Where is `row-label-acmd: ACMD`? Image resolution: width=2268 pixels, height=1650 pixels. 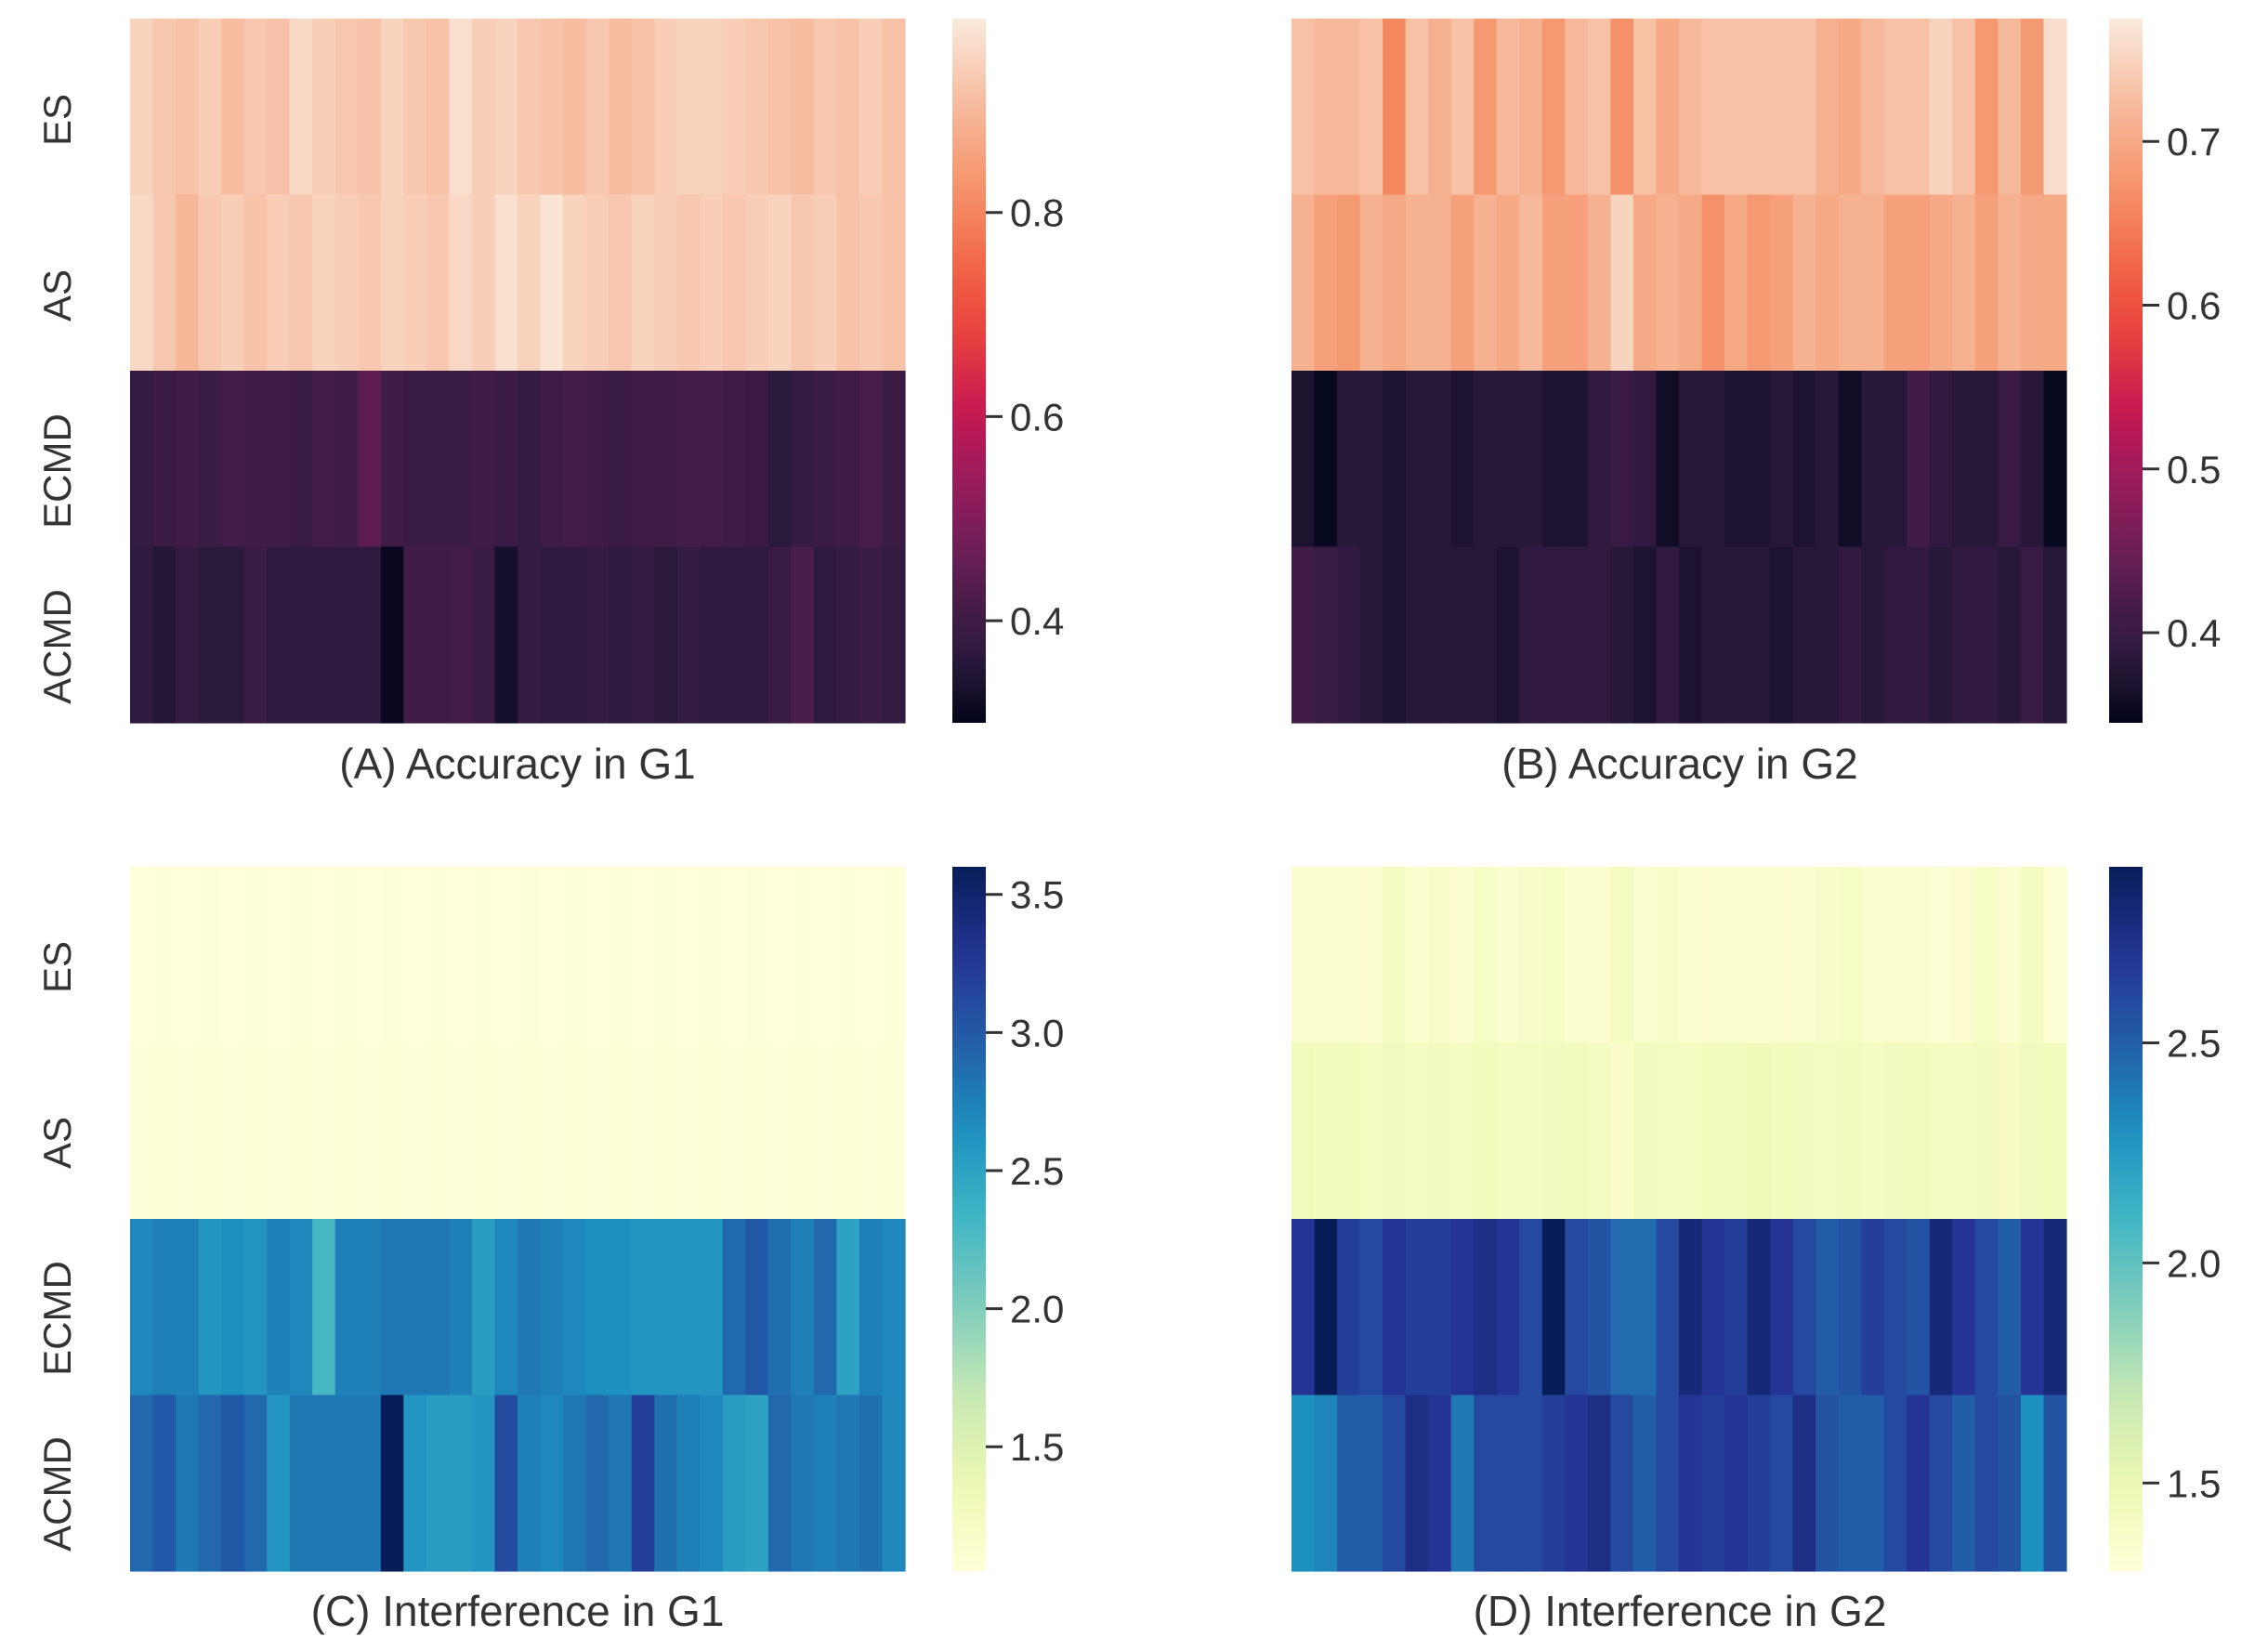
row-label-acmd: ACMD is located at coordinates (57, 1494).